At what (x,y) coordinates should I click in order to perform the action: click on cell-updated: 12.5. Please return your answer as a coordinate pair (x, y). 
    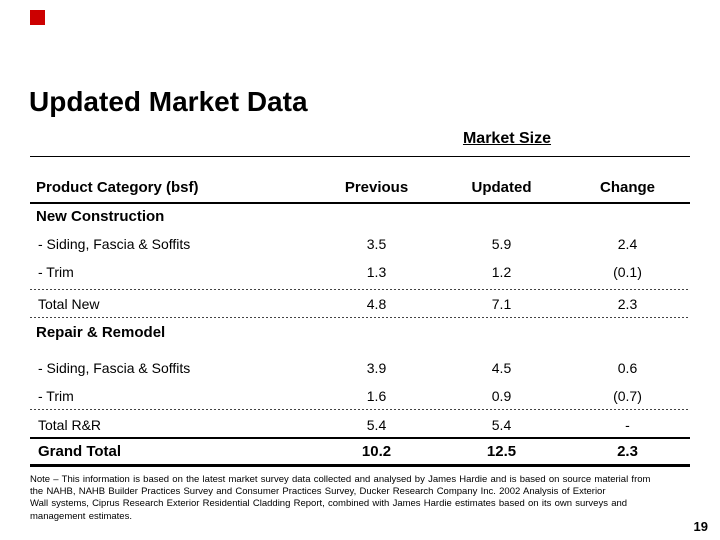
    Looking at the image, I should click on (501, 451).